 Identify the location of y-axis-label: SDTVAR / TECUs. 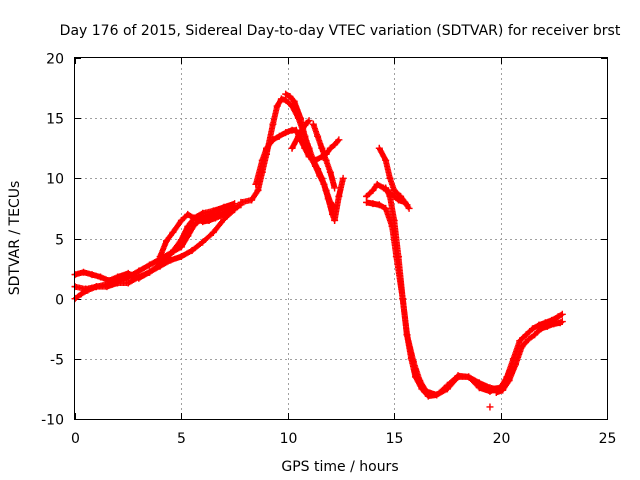
(15, 238).